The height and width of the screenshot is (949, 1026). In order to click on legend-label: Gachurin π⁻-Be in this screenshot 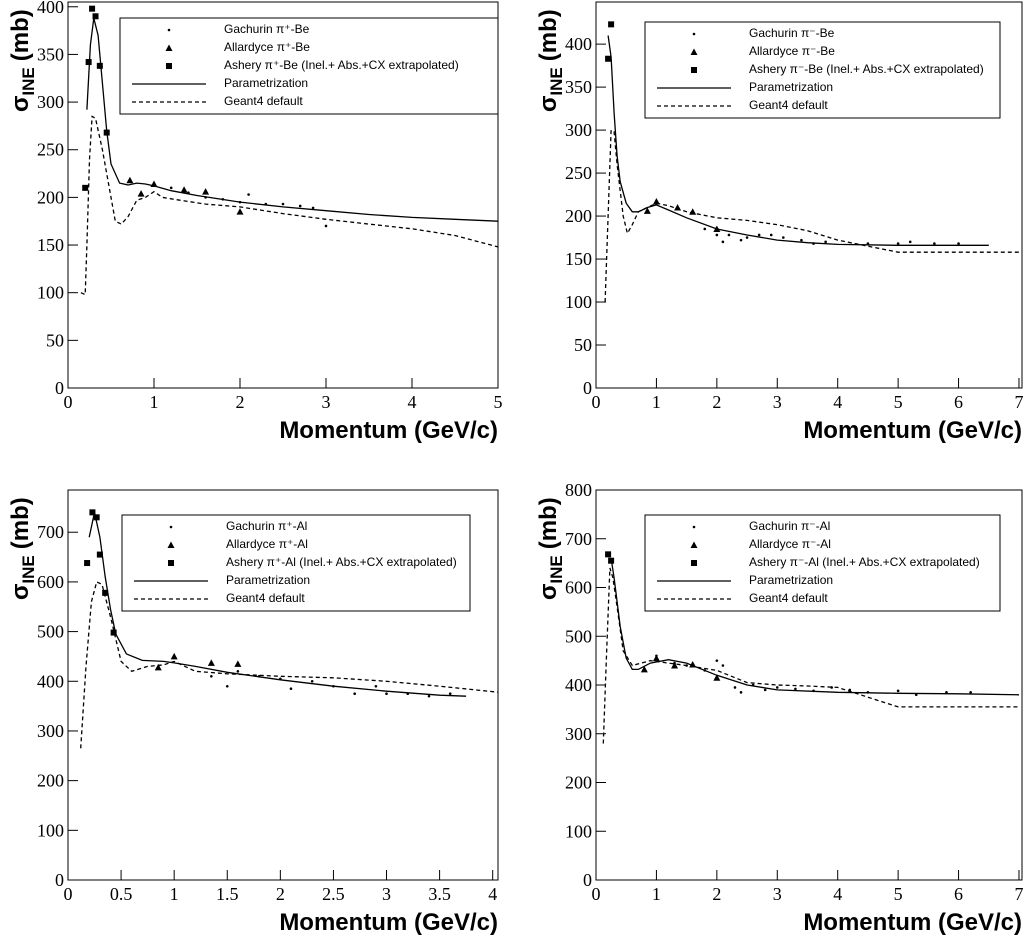, I will do `click(792, 33)`.